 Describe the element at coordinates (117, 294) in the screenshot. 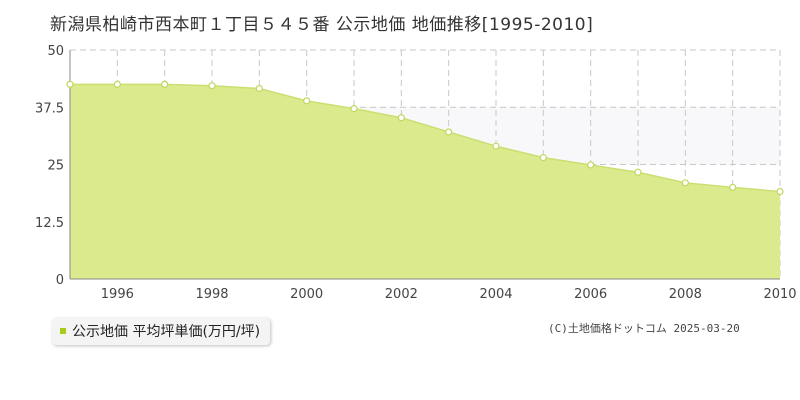

I see `x-tick-label: 1996` at that location.